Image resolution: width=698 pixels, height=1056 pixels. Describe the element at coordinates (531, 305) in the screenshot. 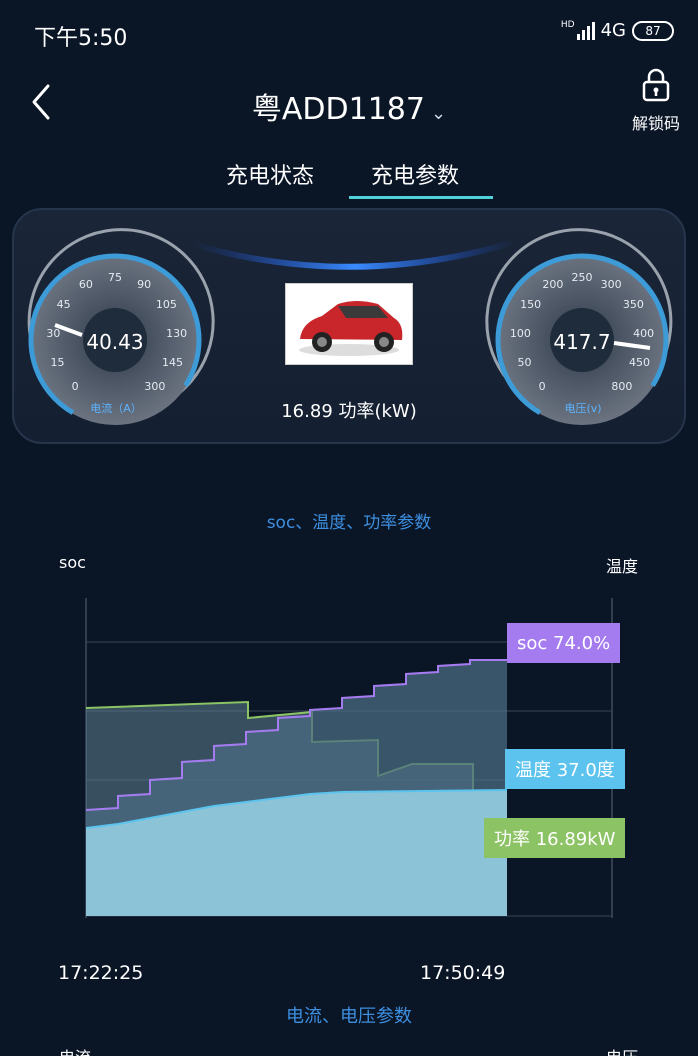

I see `voltage-gauge-tick-label: 150` at that location.